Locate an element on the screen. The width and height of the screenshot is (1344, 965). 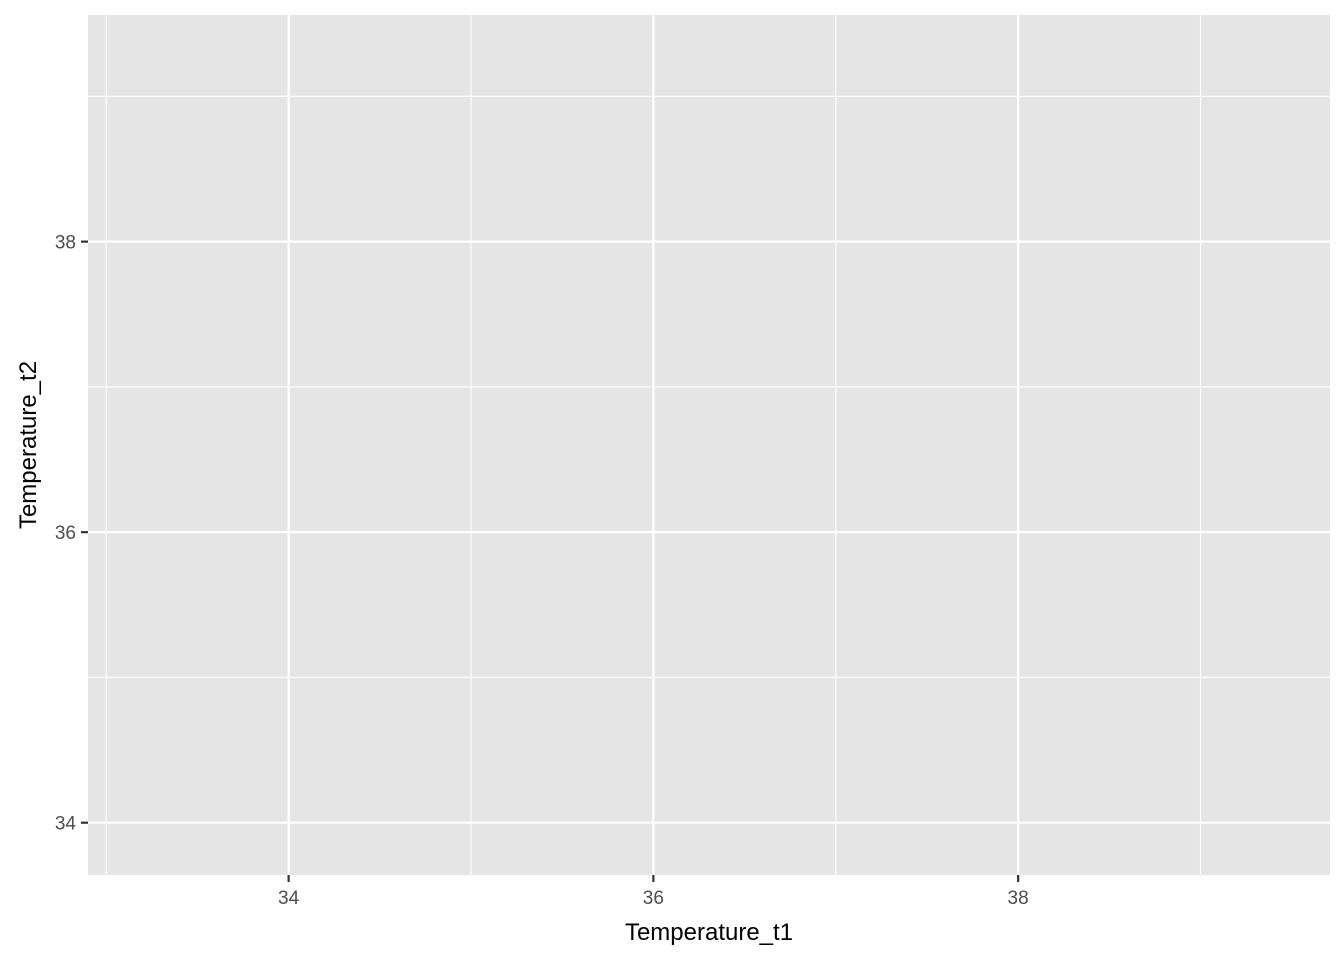
y-tick-label: 38 is located at coordinates (65, 243).